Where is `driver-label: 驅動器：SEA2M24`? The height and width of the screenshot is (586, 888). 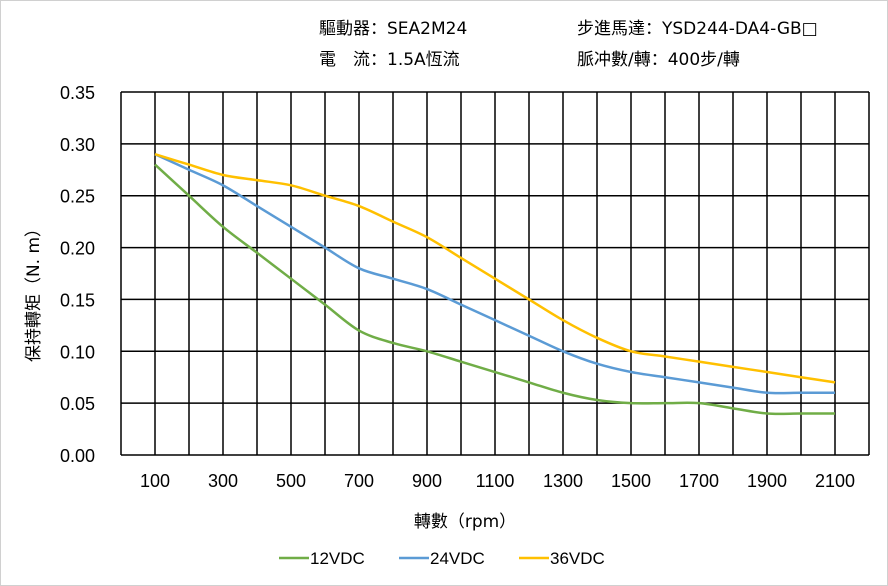 driver-label: 驅動器：SEA2M24 is located at coordinates (393, 29).